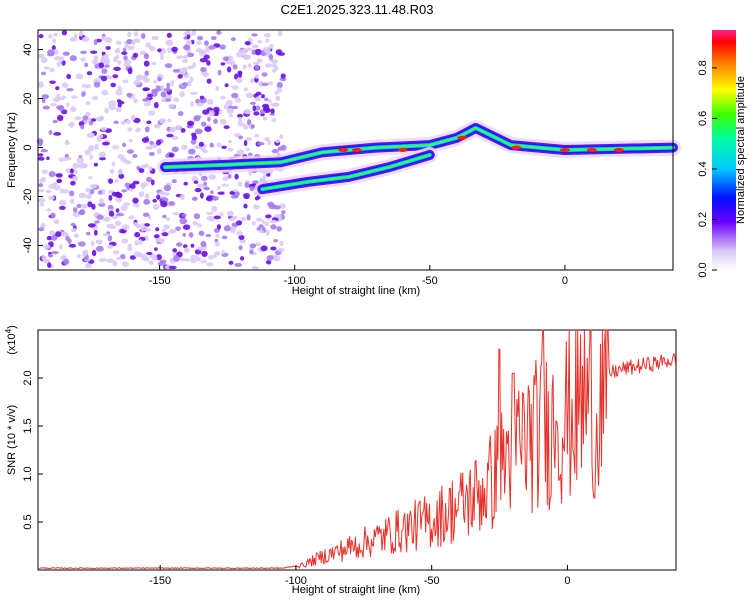  Describe the element at coordinates (356, 590) in the screenshot. I see `snr-x-label: Height of straight line (km)` at that location.